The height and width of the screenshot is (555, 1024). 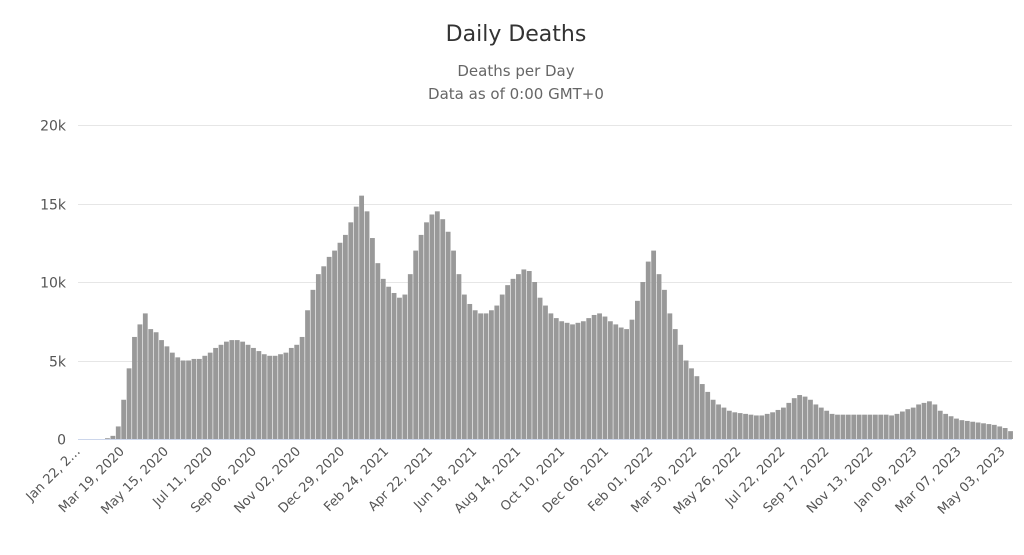 I want to click on y-tick-label: 20k, so click(x=53, y=127).